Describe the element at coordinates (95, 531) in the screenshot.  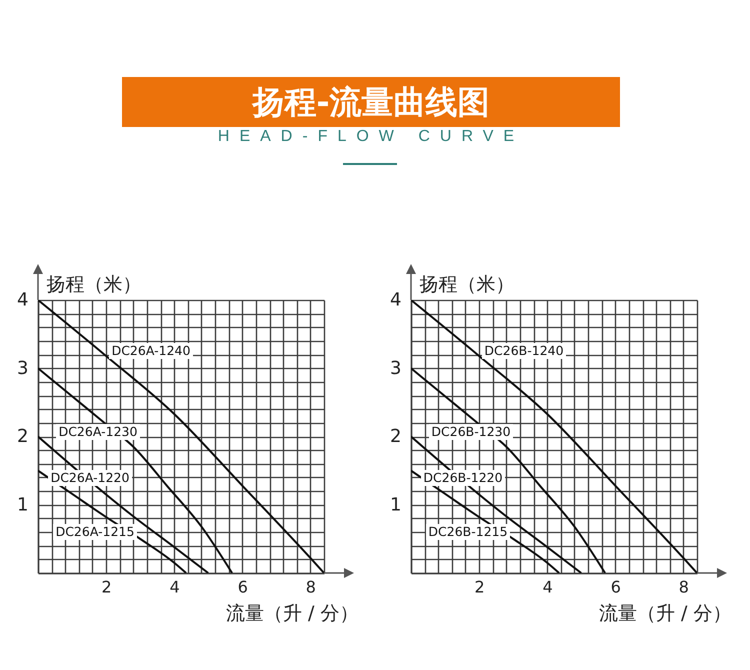
I see `series-label: DC26A-1215` at that location.